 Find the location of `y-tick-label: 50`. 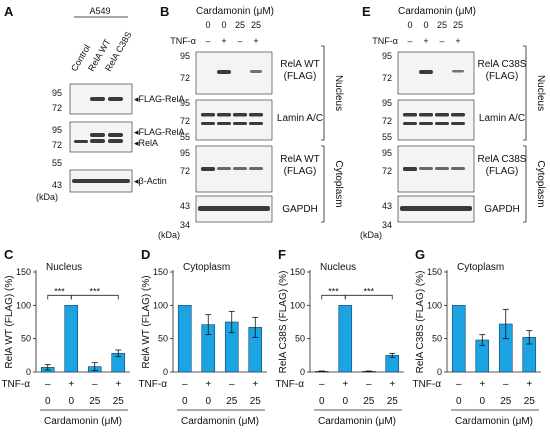

y-tick-label: 50 is located at coordinates (26, 339).